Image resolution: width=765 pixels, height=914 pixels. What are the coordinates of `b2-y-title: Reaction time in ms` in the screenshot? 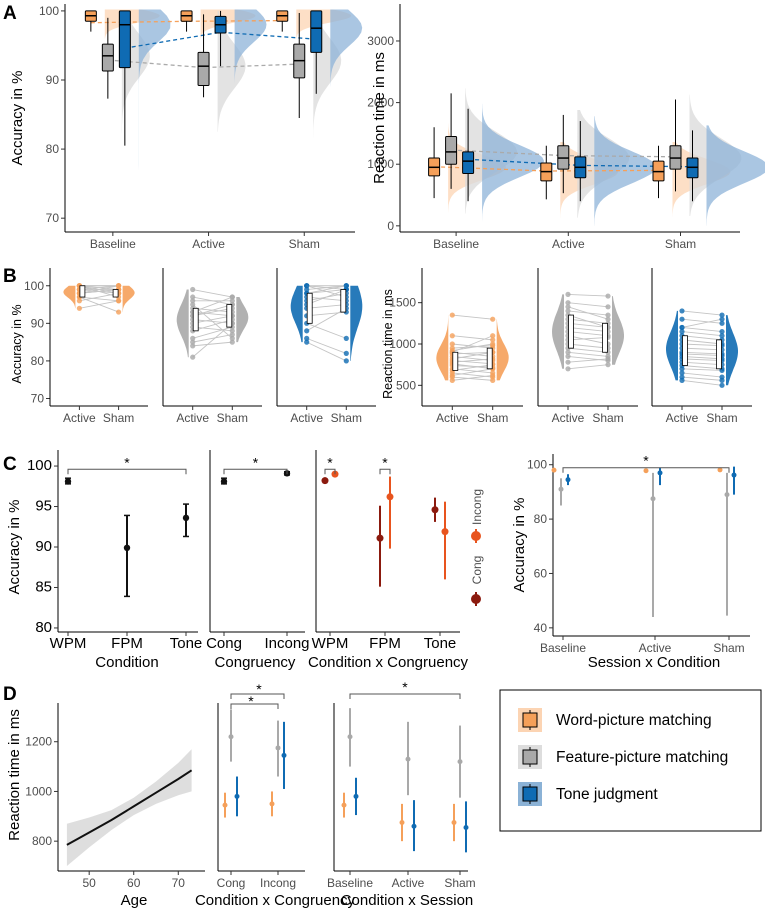 It's located at (388, 344).